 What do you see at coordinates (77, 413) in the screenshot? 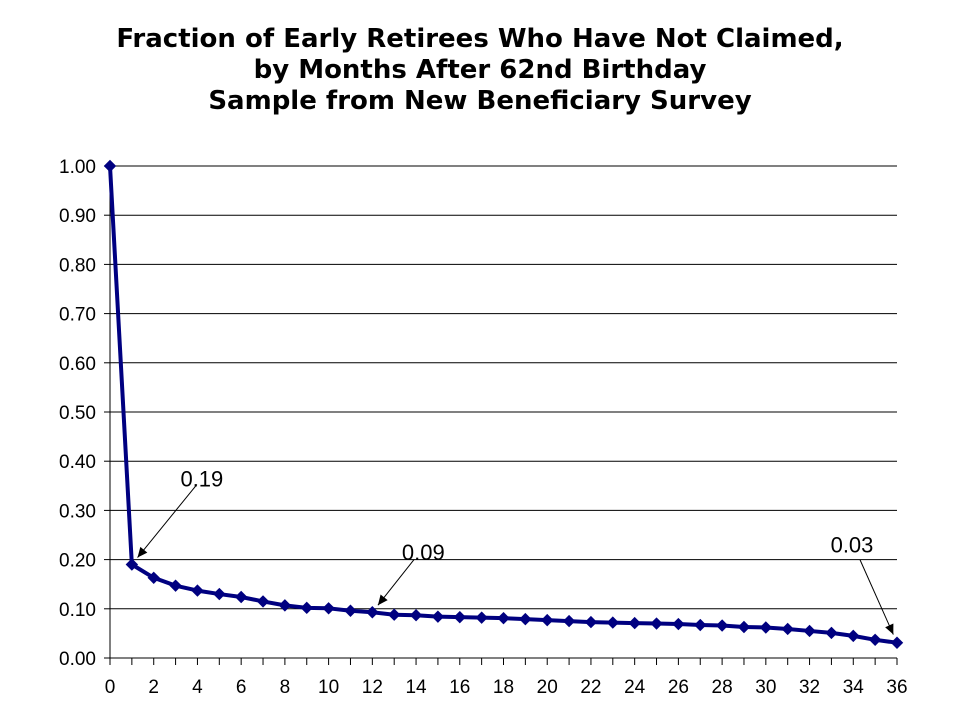
I see `y-tick-label: 0.50` at bounding box center [77, 413].